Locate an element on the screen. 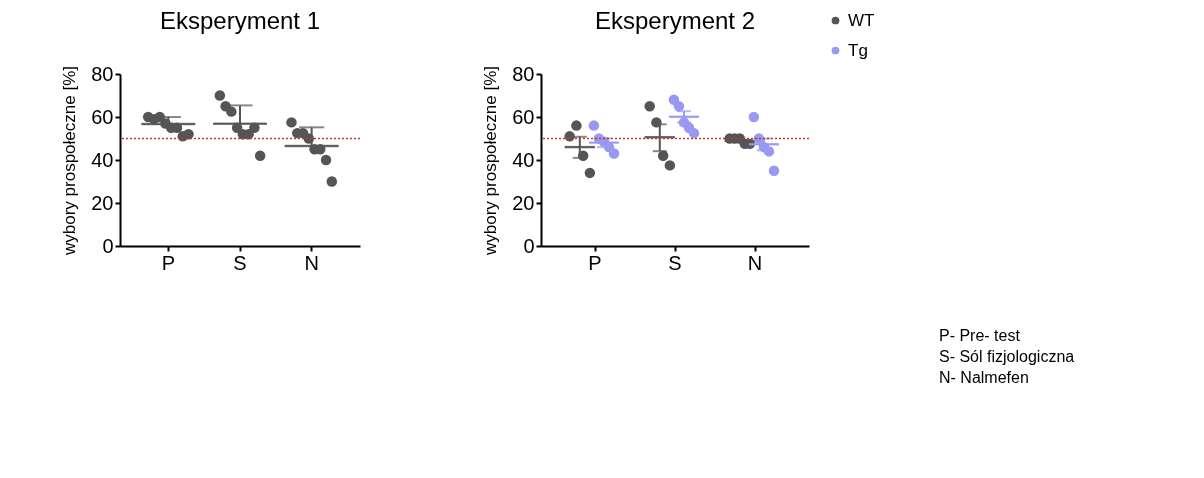  legend-label: WT is located at coordinates (861, 20).